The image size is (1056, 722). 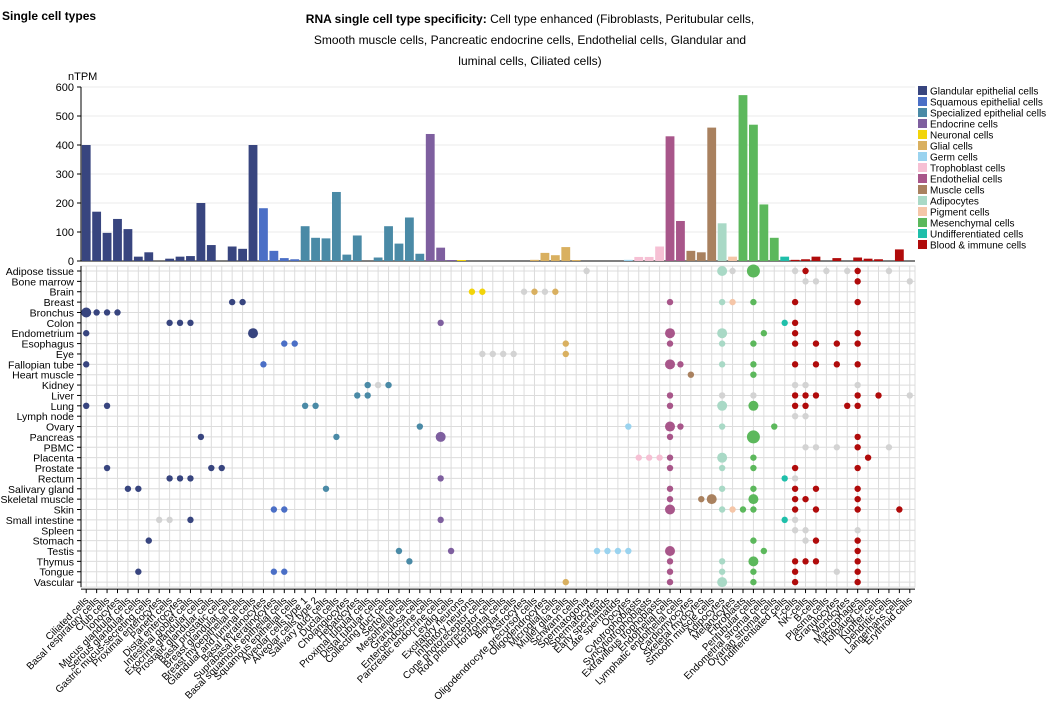 What do you see at coordinates (795, 499) in the screenshot?
I see `dot-skeletal-muscle-t-cells` at bounding box center [795, 499].